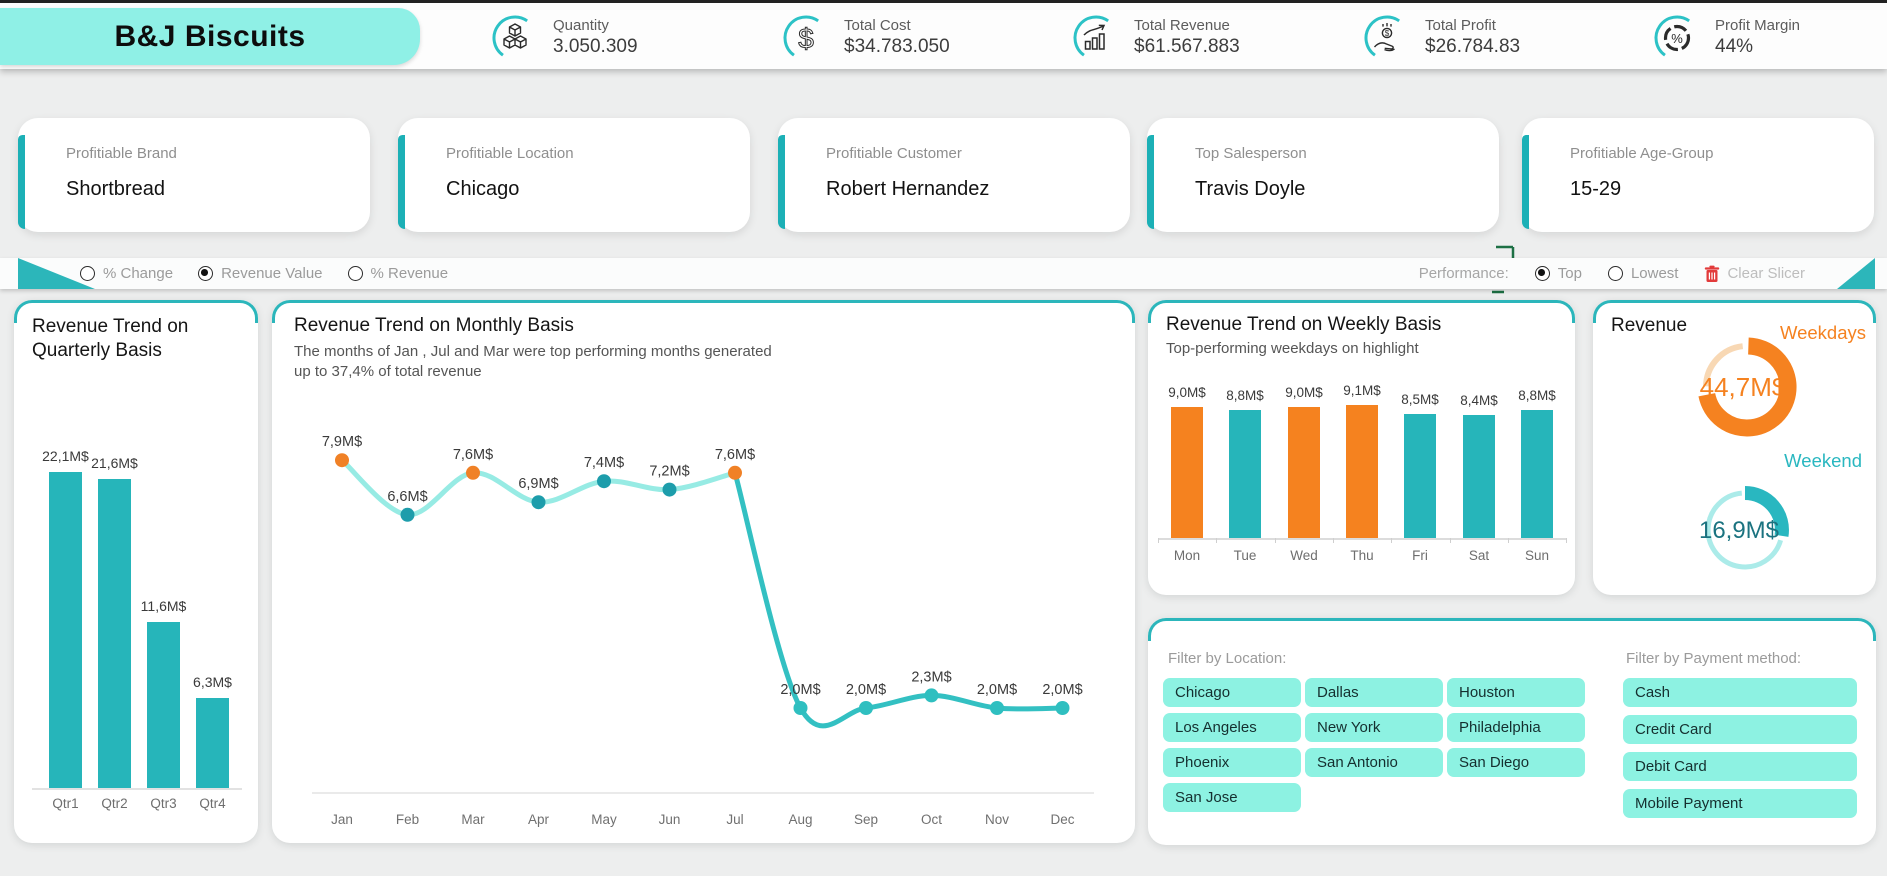 The height and width of the screenshot is (876, 1887). Describe the element at coordinates (1740, 803) in the screenshot. I see `payment-filter-mobile-payment: Mobile Payment` at that location.